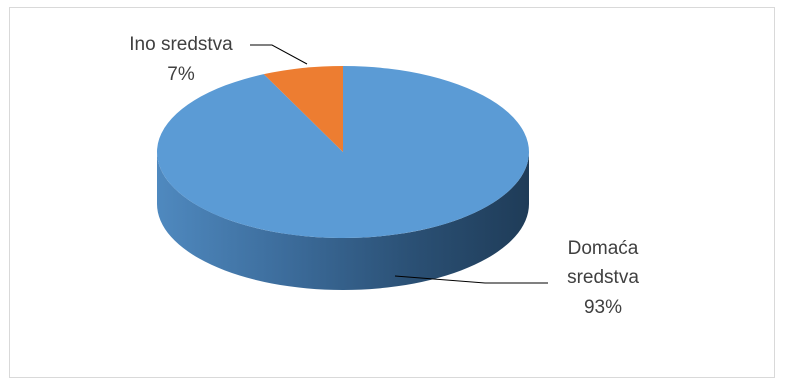  Describe the element at coordinates (181, 74) in the screenshot. I see `data-label-ino-value: 7%` at that location.